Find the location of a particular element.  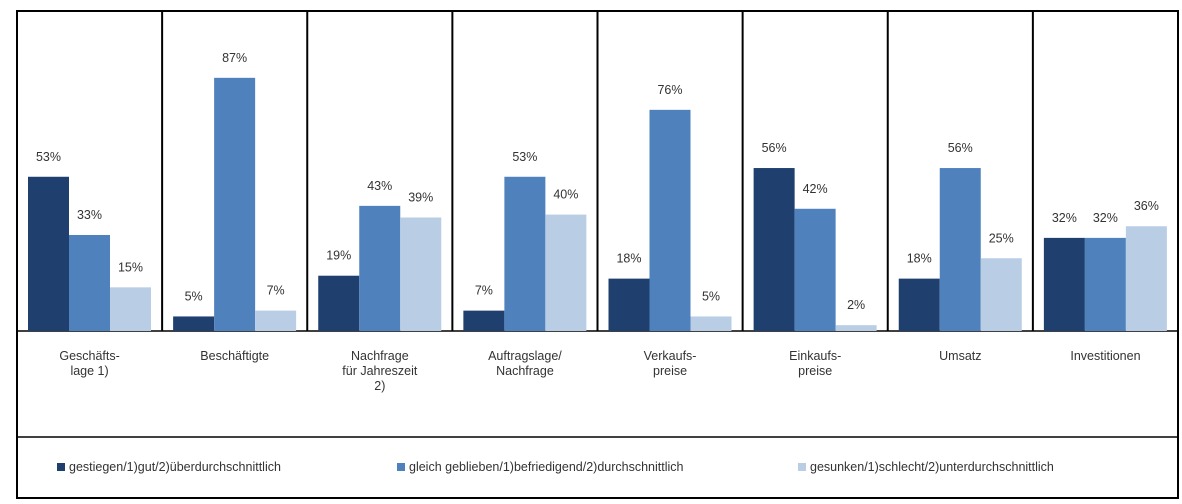

data-label: 15% is located at coordinates (130, 267).